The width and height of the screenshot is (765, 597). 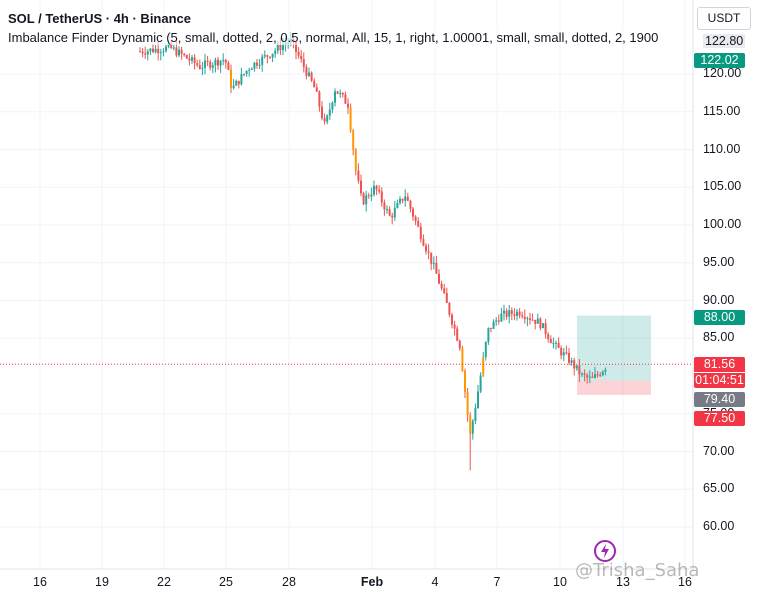 What do you see at coordinates (164, 582) in the screenshot?
I see `time-label: 22` at bounding box center [164, 582].